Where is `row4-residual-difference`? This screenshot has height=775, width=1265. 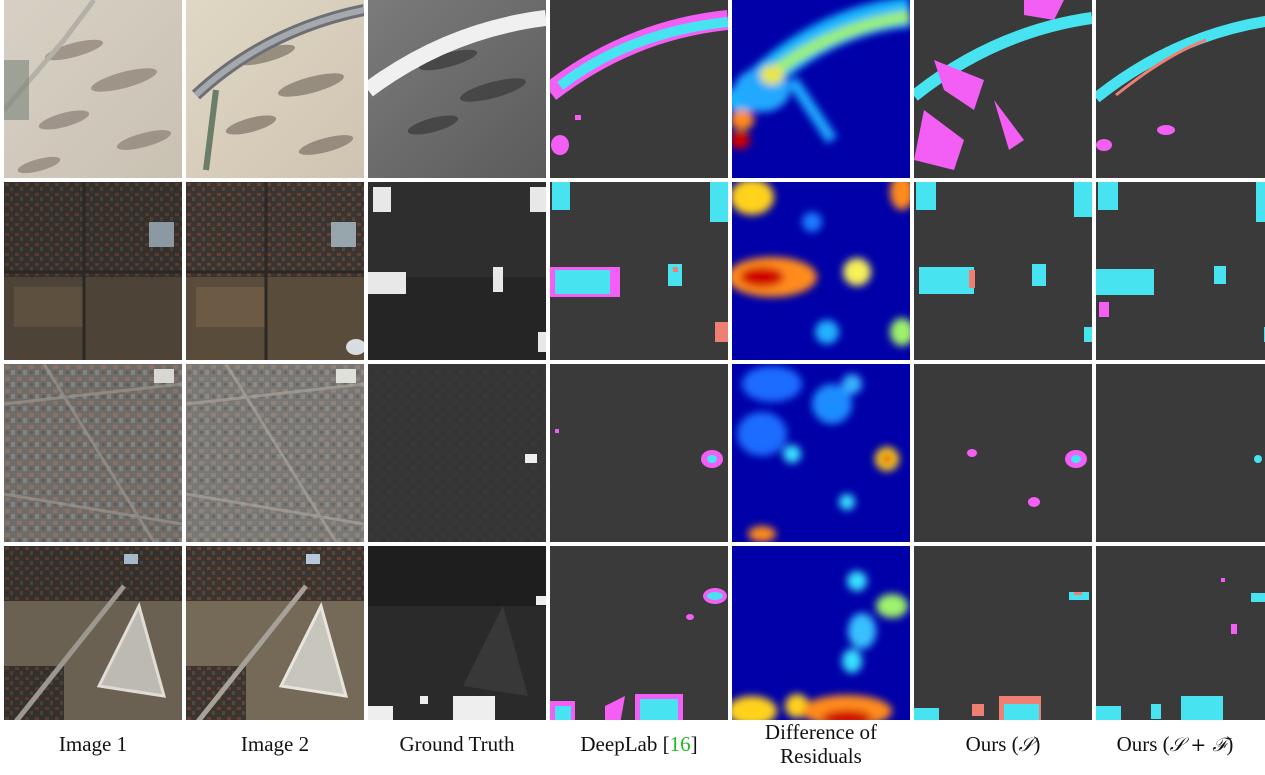
row4-residual-difference is located at coordinates (821, 633).